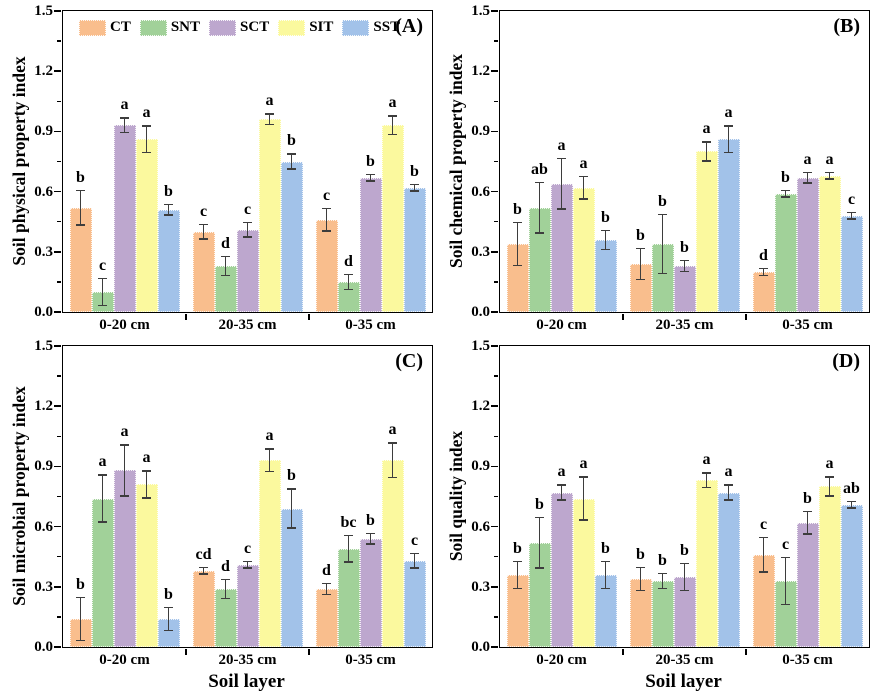 The image size is (874, 693). I want to click on y-axis-title-c: Soil microbial property index, so click(19, 496).